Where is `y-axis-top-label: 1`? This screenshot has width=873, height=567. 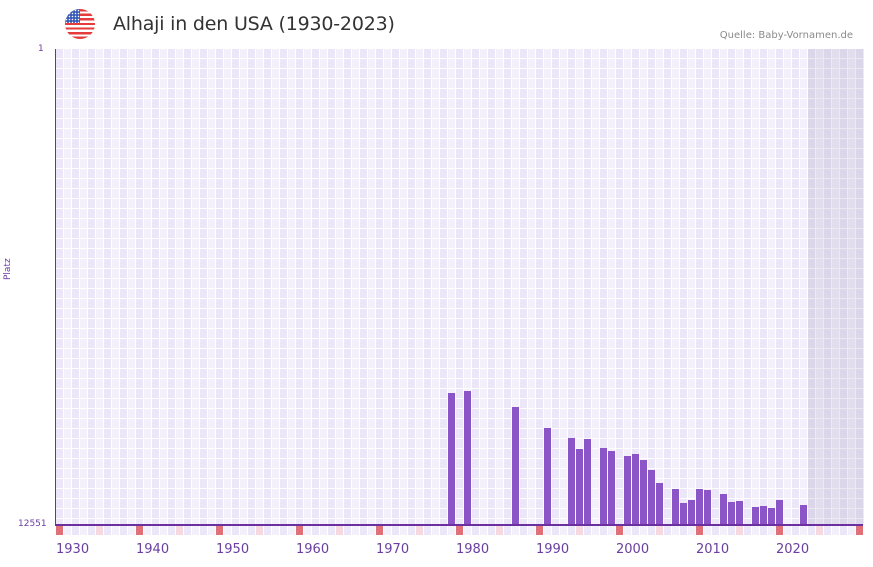 y-axis-top-label: 1 is located at coordinates (41, 49).